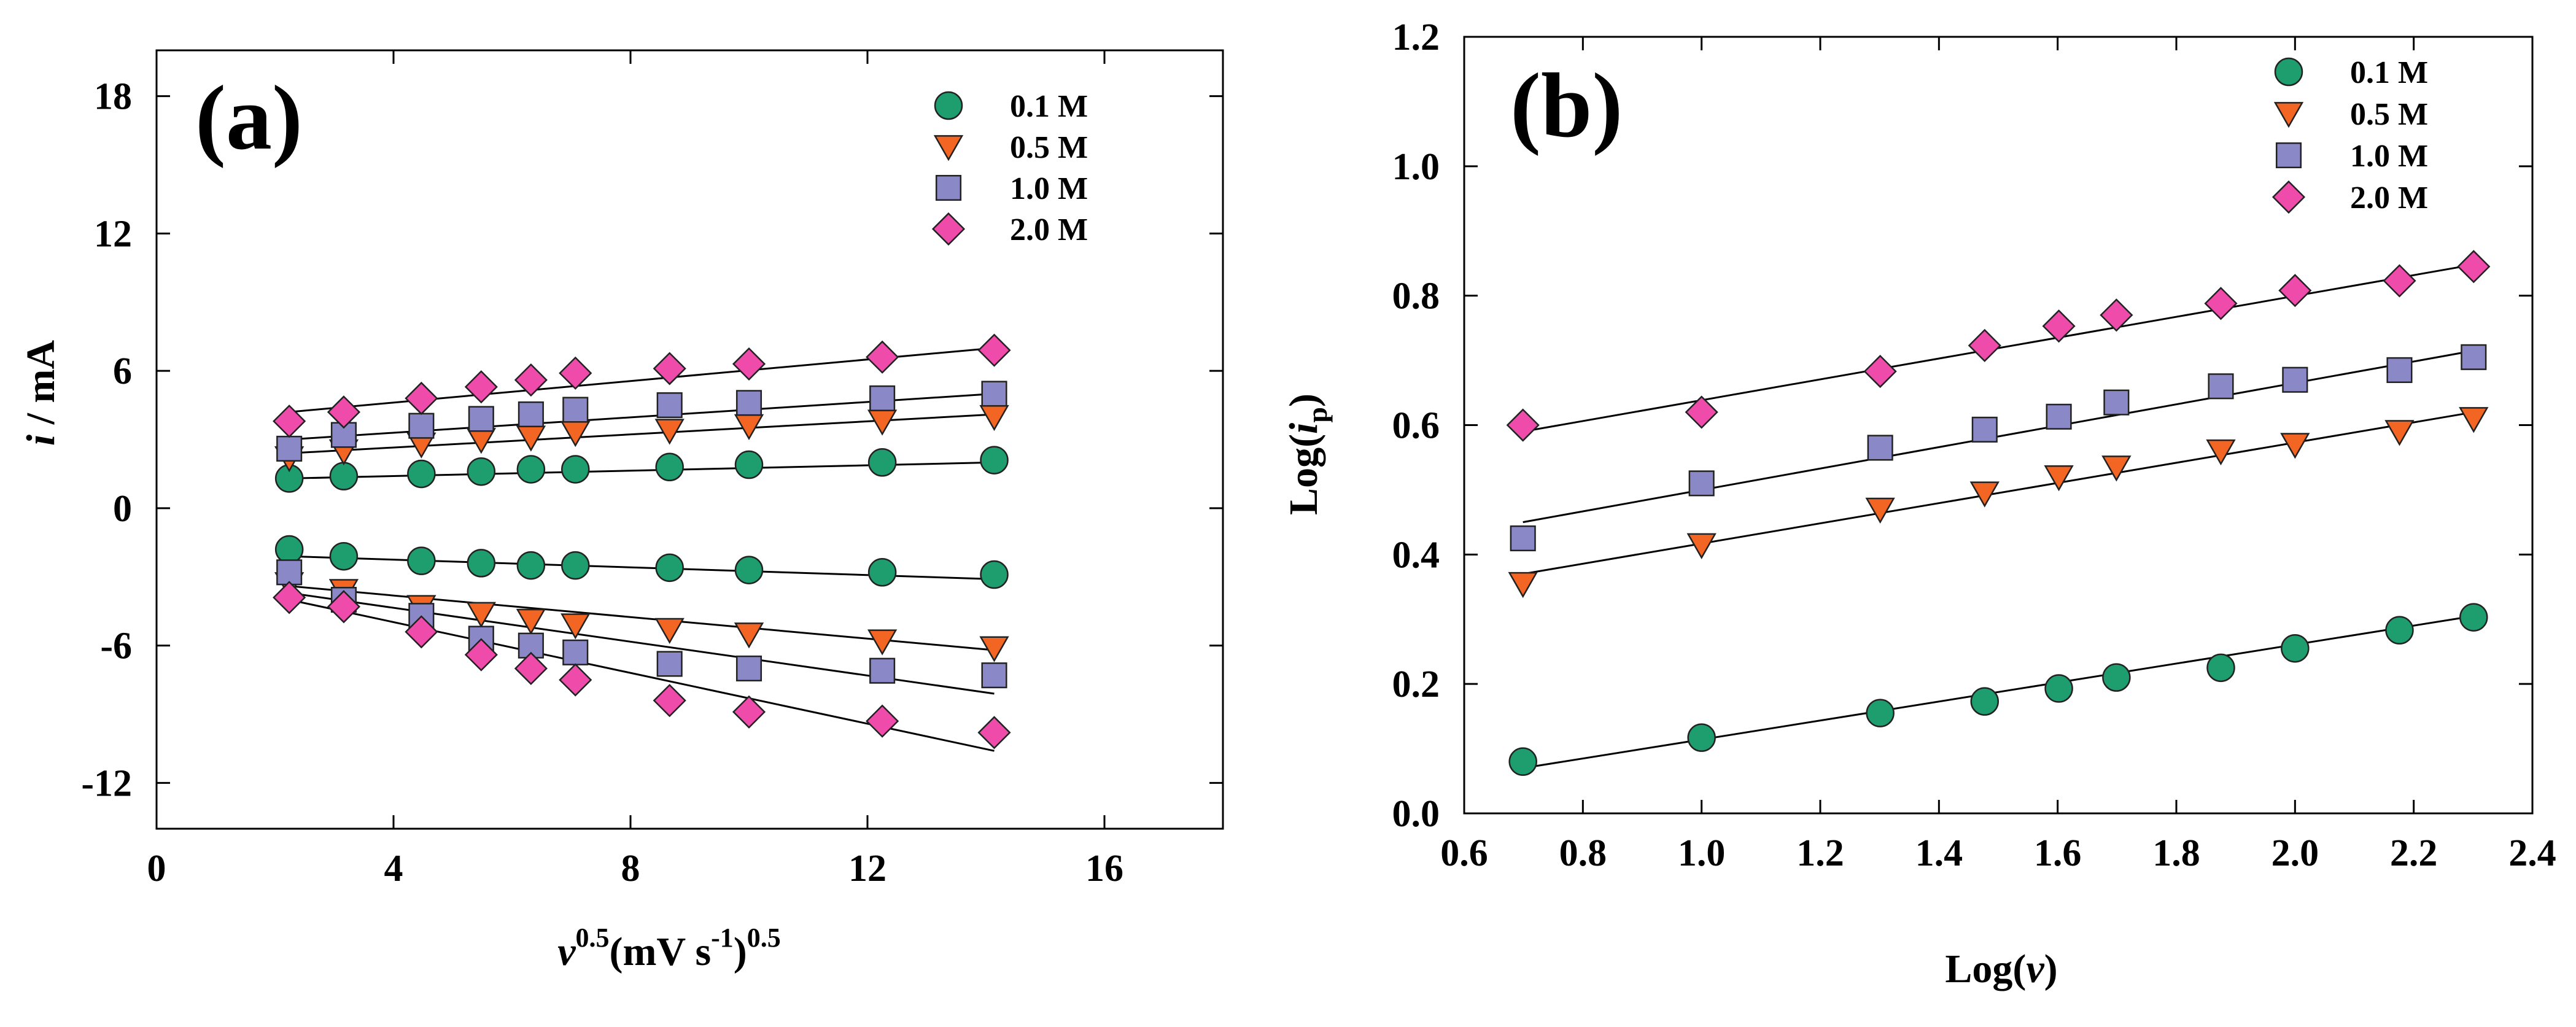  Describe the element at coordinates (669, 948) in the screenshot. I see `panel-a-xlabel: ν0.5(mV s-1)0.5` at that location.